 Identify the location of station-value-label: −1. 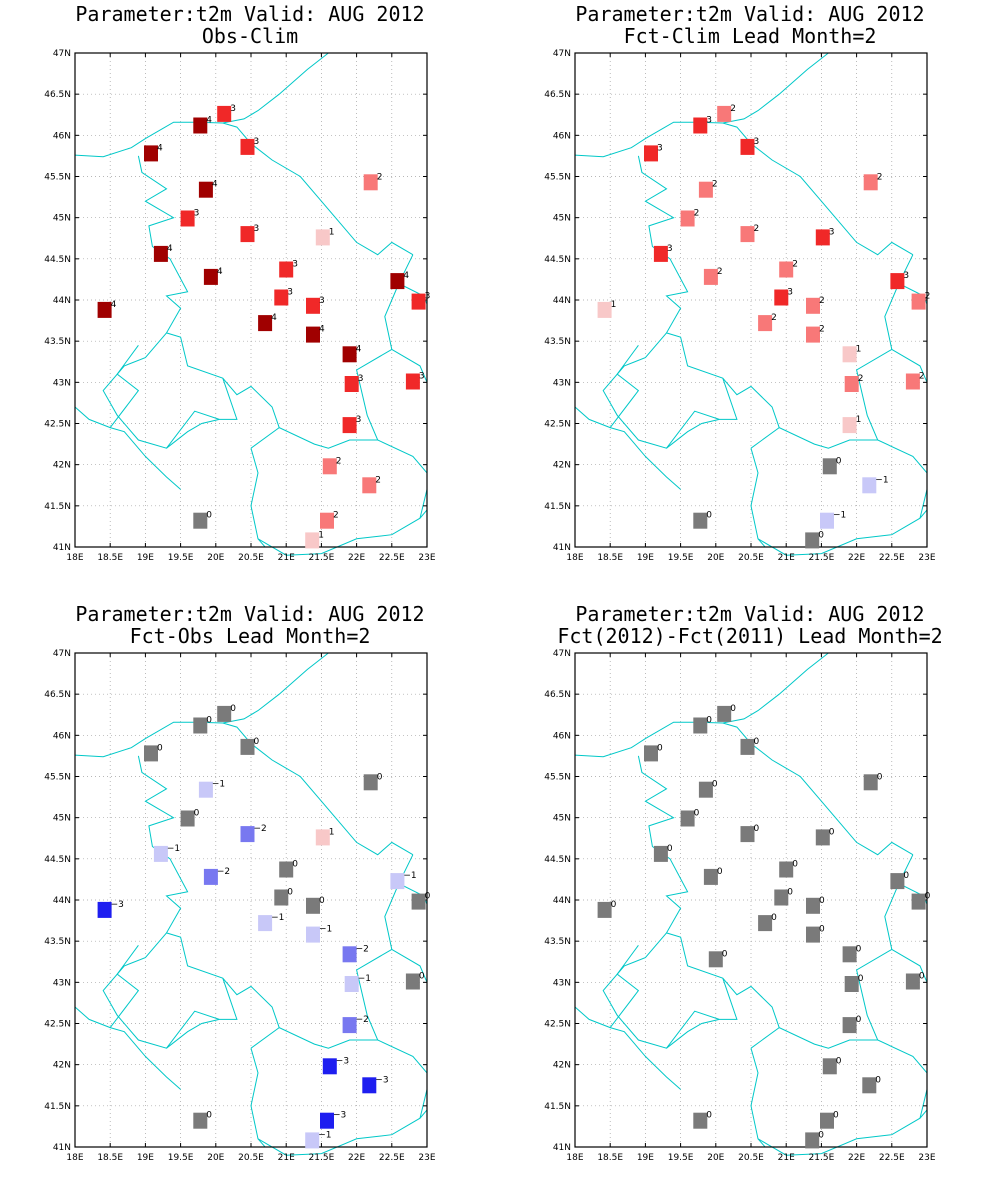
(325, 930).